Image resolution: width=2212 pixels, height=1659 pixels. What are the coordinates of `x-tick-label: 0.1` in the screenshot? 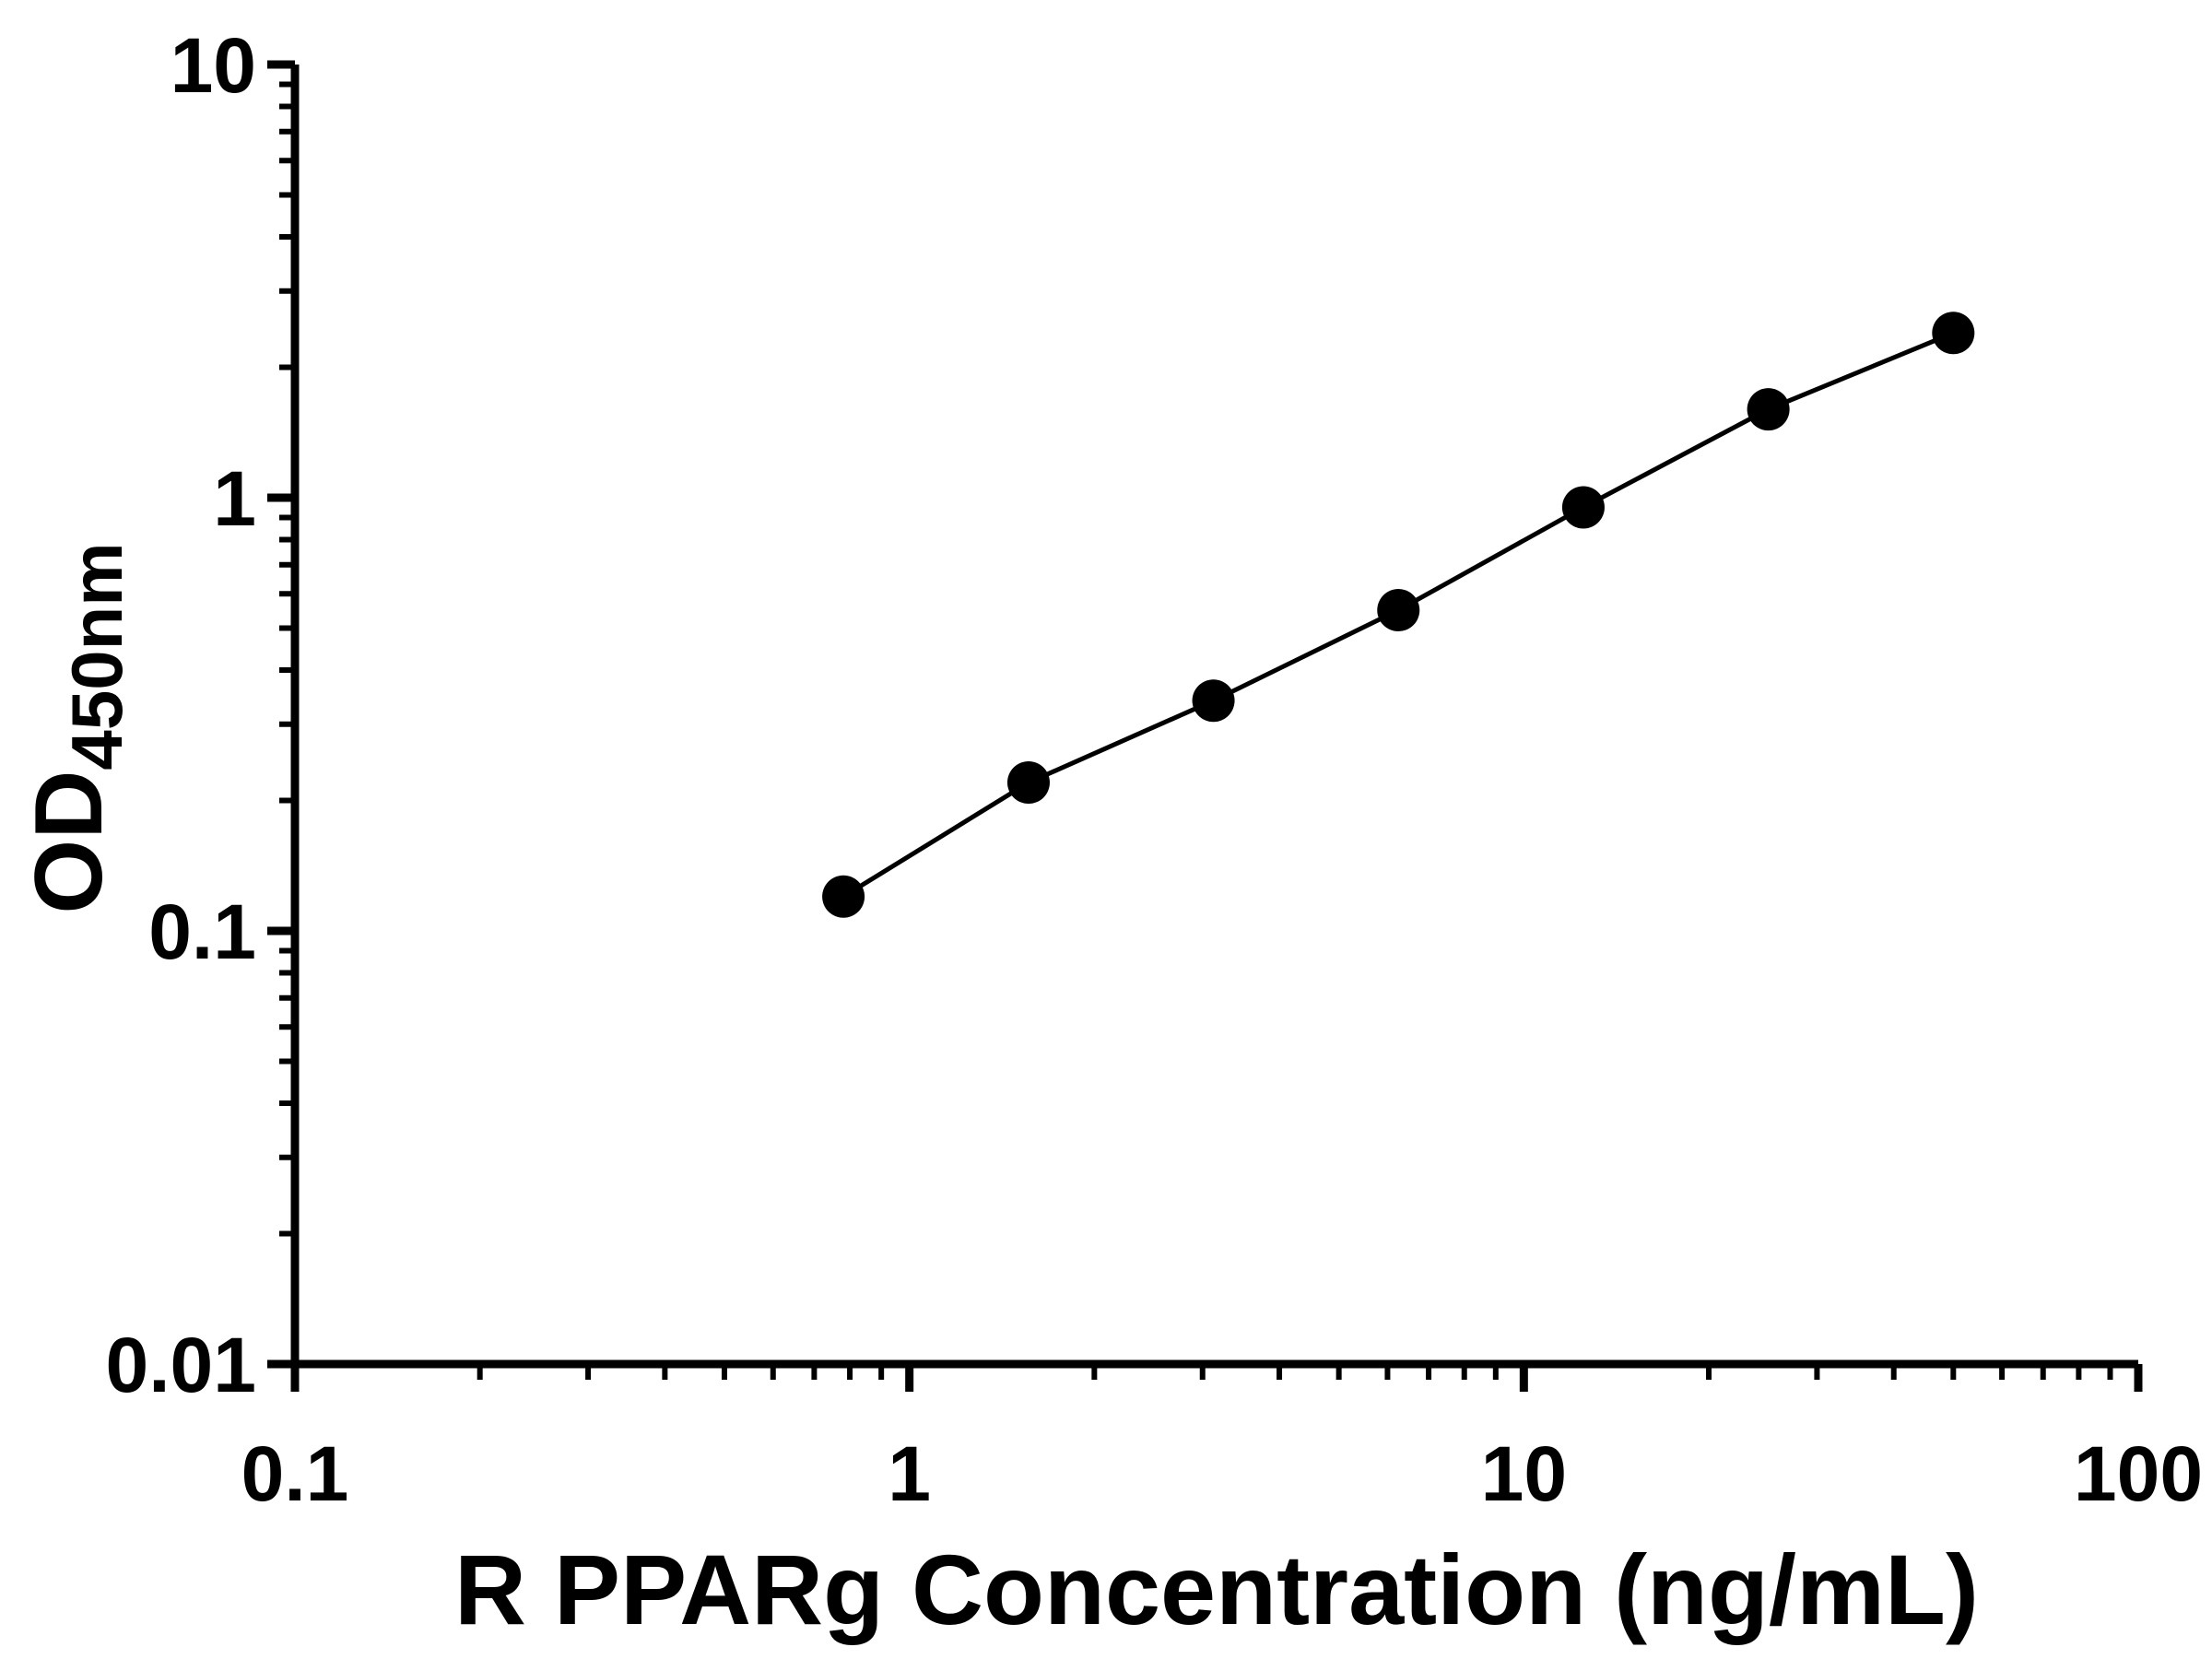 It's located at (295, 1473).